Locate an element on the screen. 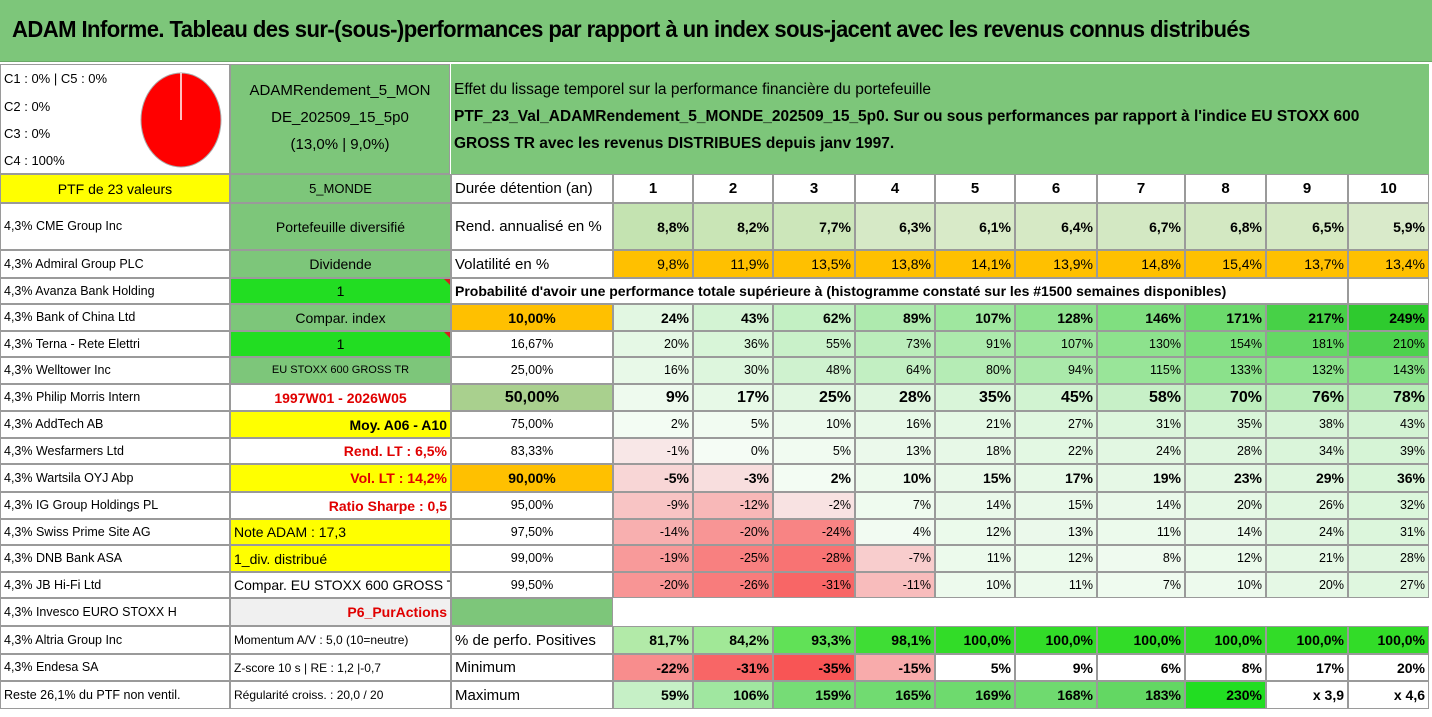 The height and width of the screenshot is (717, 1432). probability-value: 130% is located at coordinates (1141, 344).